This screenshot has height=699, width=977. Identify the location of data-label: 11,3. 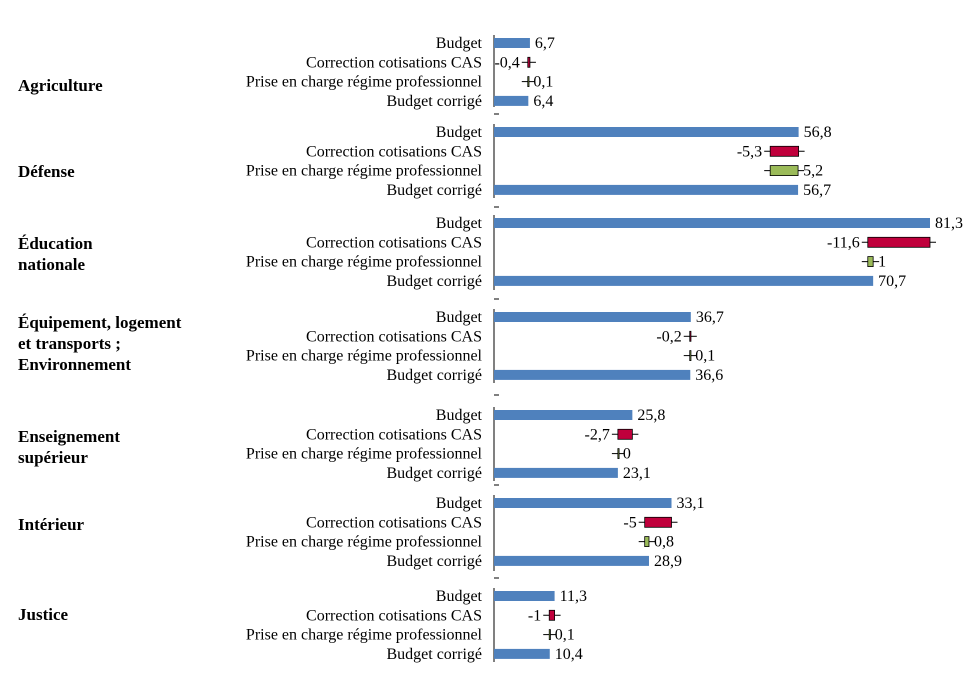
(573, 596).